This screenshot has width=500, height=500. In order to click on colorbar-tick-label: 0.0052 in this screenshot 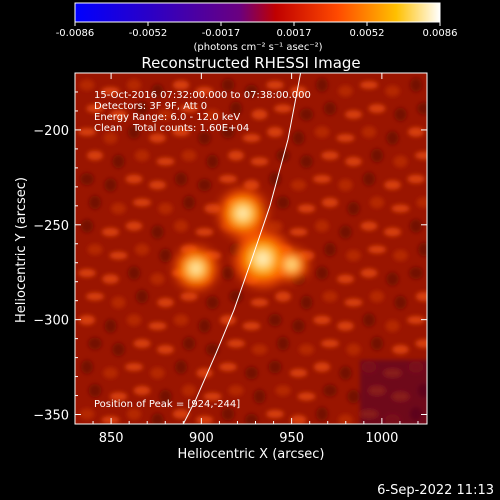, I will do `click(367, 33)`.